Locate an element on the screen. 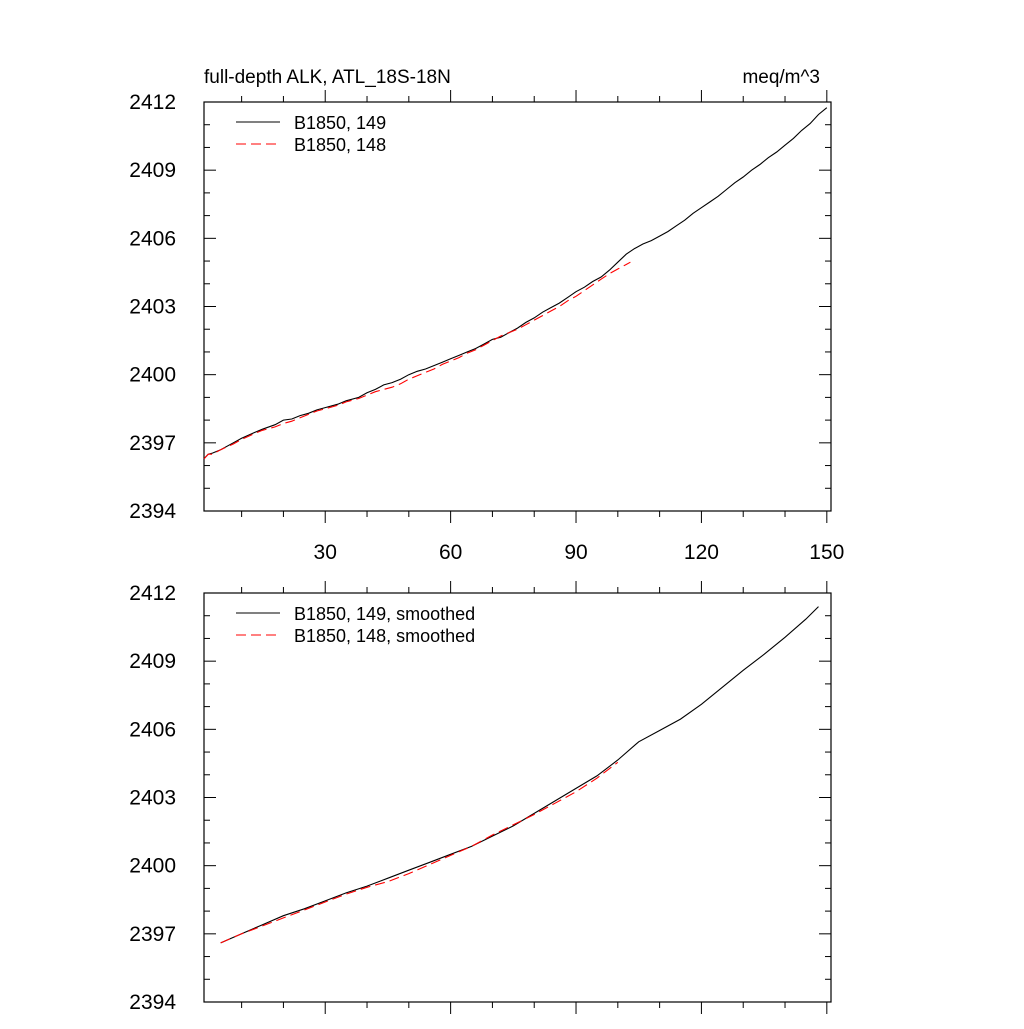 The image size is (1024, 1029). figure-title: full-depth ALK, ATL_18S-18N is located at coordinates (327, 77).